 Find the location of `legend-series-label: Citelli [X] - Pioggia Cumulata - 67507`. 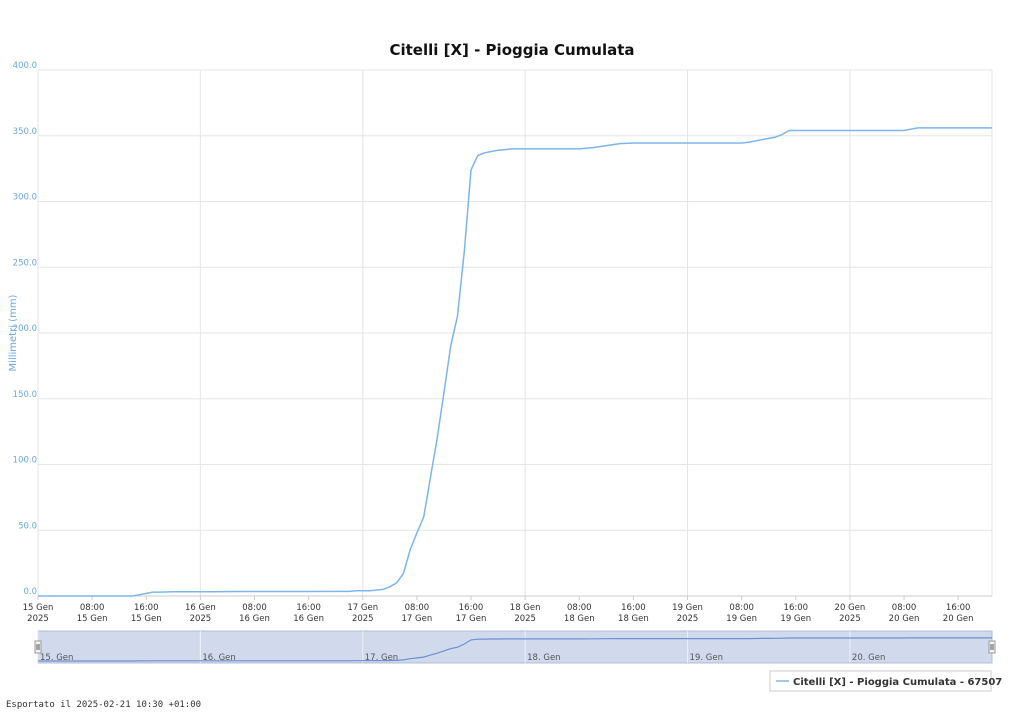

legend-series-label: Citelli [X] - Pioggia Cumulata - 67507 is located at coordinates (897, 682).